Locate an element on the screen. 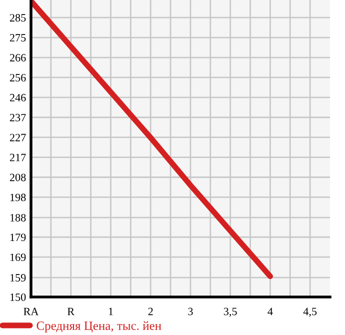  x-tick-label: 4,5 is located at coordinates (310, 312).